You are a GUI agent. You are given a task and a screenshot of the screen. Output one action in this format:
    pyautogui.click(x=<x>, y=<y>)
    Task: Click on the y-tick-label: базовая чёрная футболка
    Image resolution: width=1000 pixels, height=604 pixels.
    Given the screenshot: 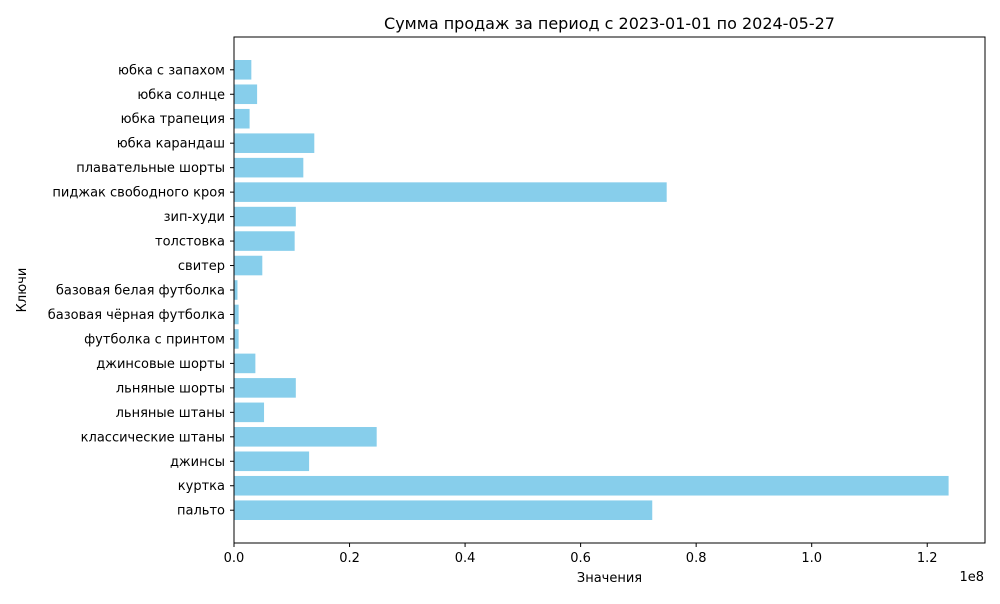 What is the action you would take?
    pyautogui.click(x=136, y=315)
    